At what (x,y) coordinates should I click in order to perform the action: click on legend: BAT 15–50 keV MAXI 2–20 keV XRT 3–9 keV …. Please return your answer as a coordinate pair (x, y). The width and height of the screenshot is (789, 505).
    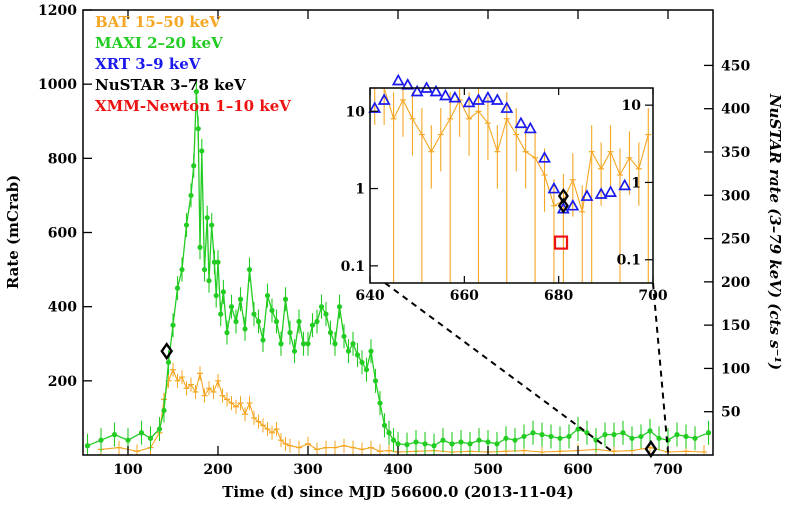
    Looking at the image, I should click on (193, 64).